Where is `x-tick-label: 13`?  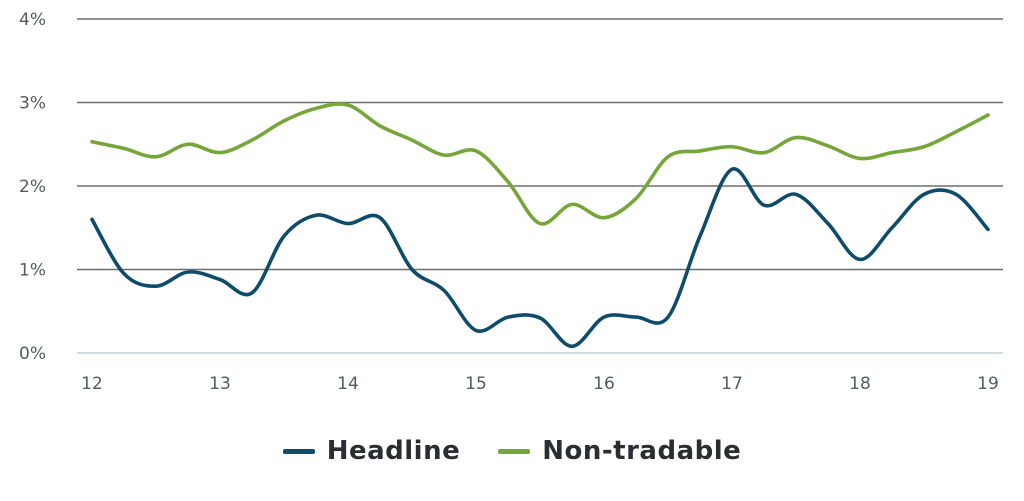 x-tick-label: 13 is located at coordinates (220, 384).